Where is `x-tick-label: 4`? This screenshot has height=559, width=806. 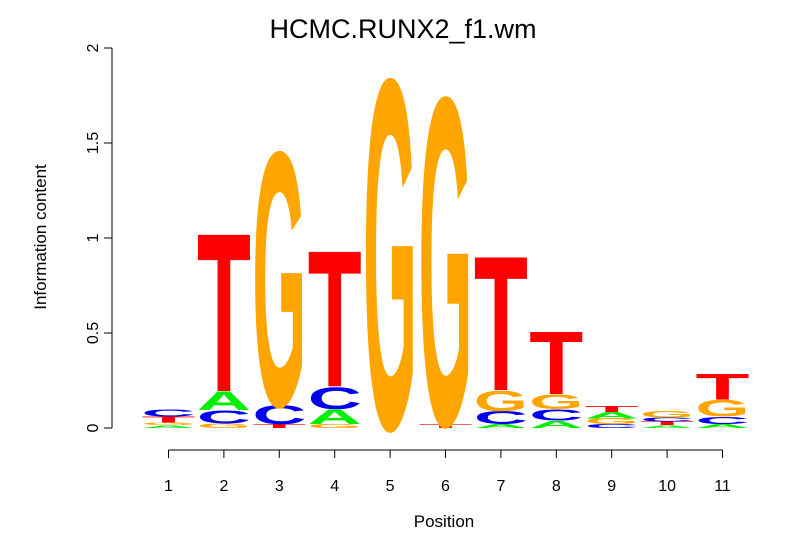
x-tick-label: 4 is located at coordinates (334, 486).